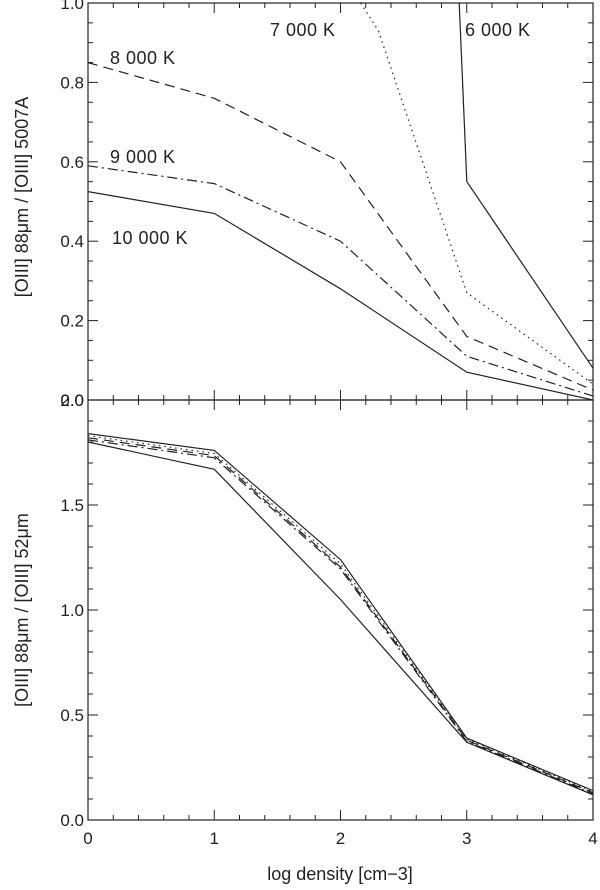 The image size is (600, 890). Describe the element at coordinates (72, 162) in the screenshot. I see `y-tick-label: 0.6` at that location.